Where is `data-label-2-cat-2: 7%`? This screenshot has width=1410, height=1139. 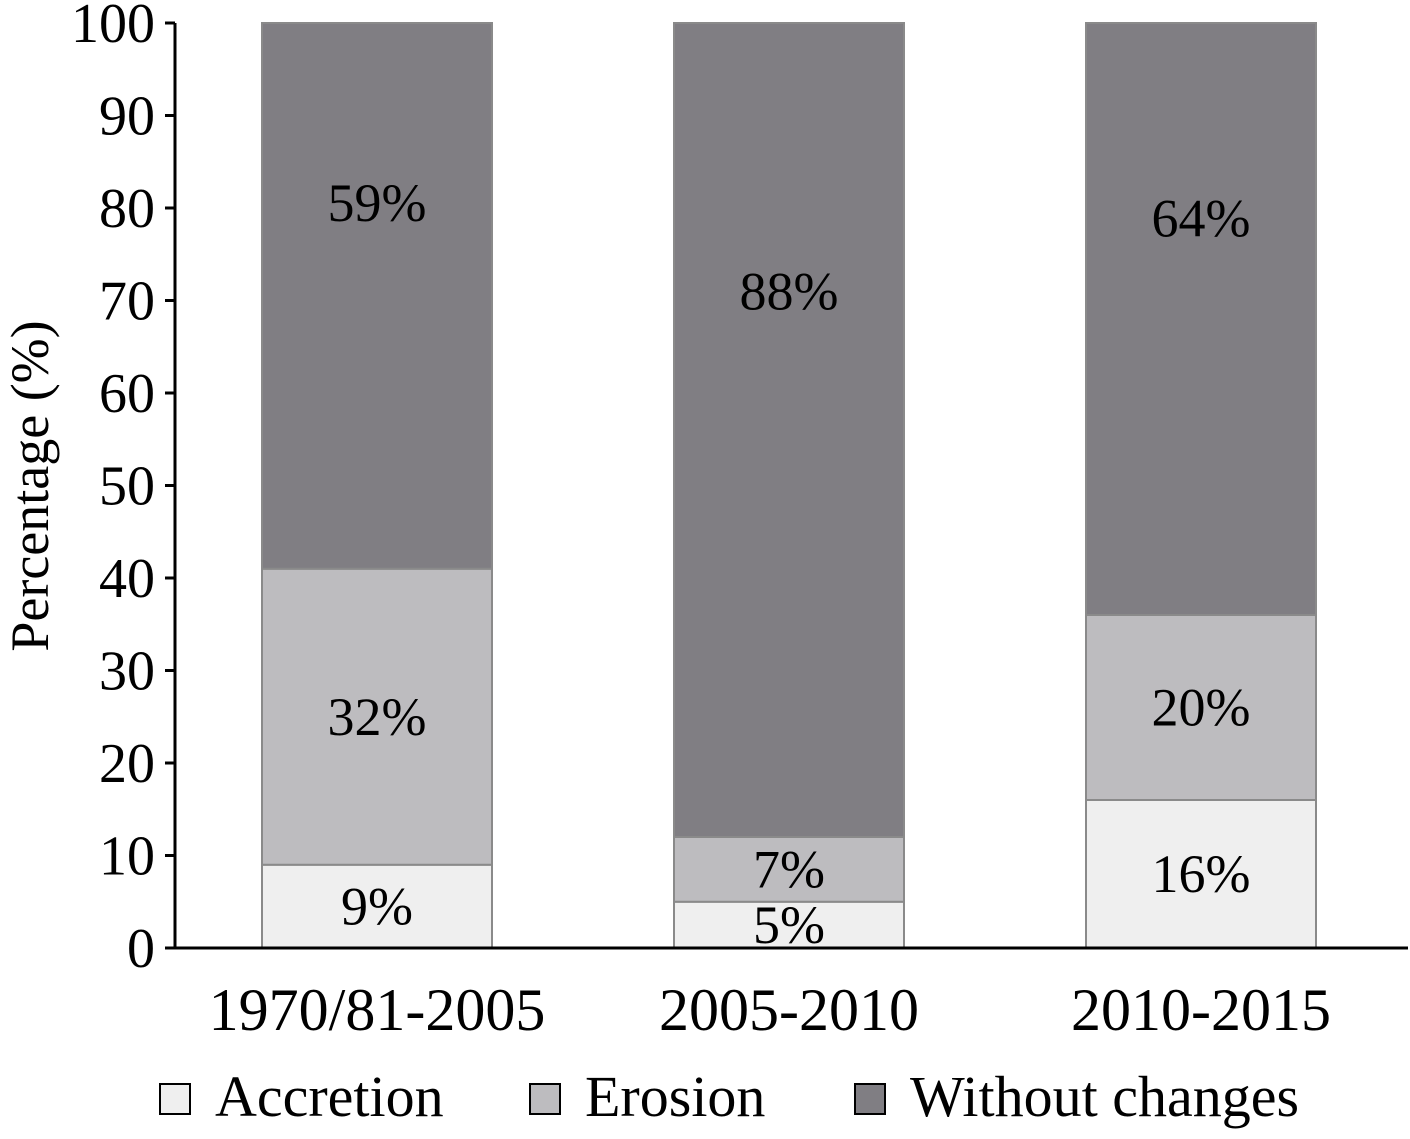
data-label-2-cat-2: 7% is located at coordinates (789, 869).